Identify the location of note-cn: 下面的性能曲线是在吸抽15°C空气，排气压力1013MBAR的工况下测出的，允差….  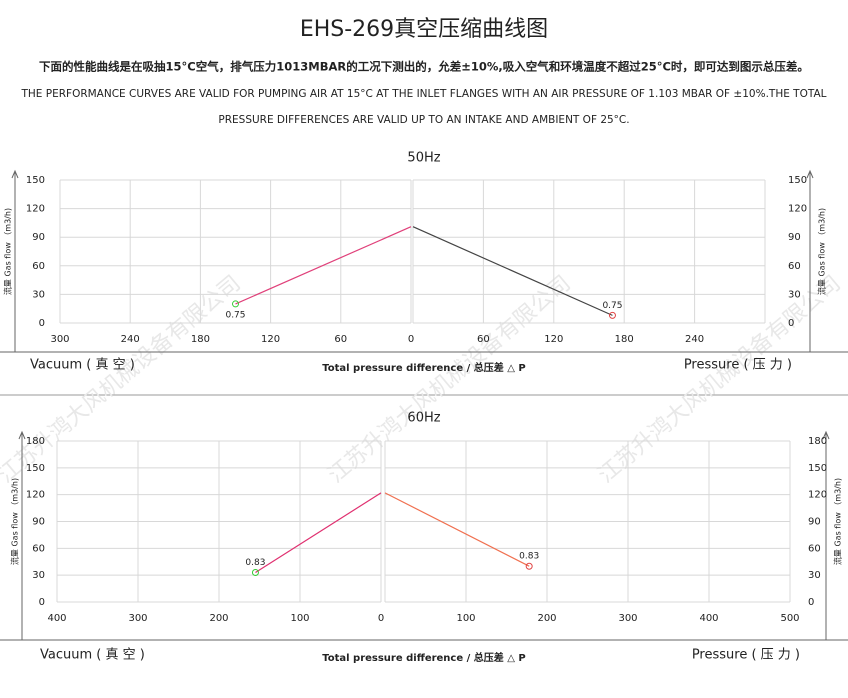
(424, 67).